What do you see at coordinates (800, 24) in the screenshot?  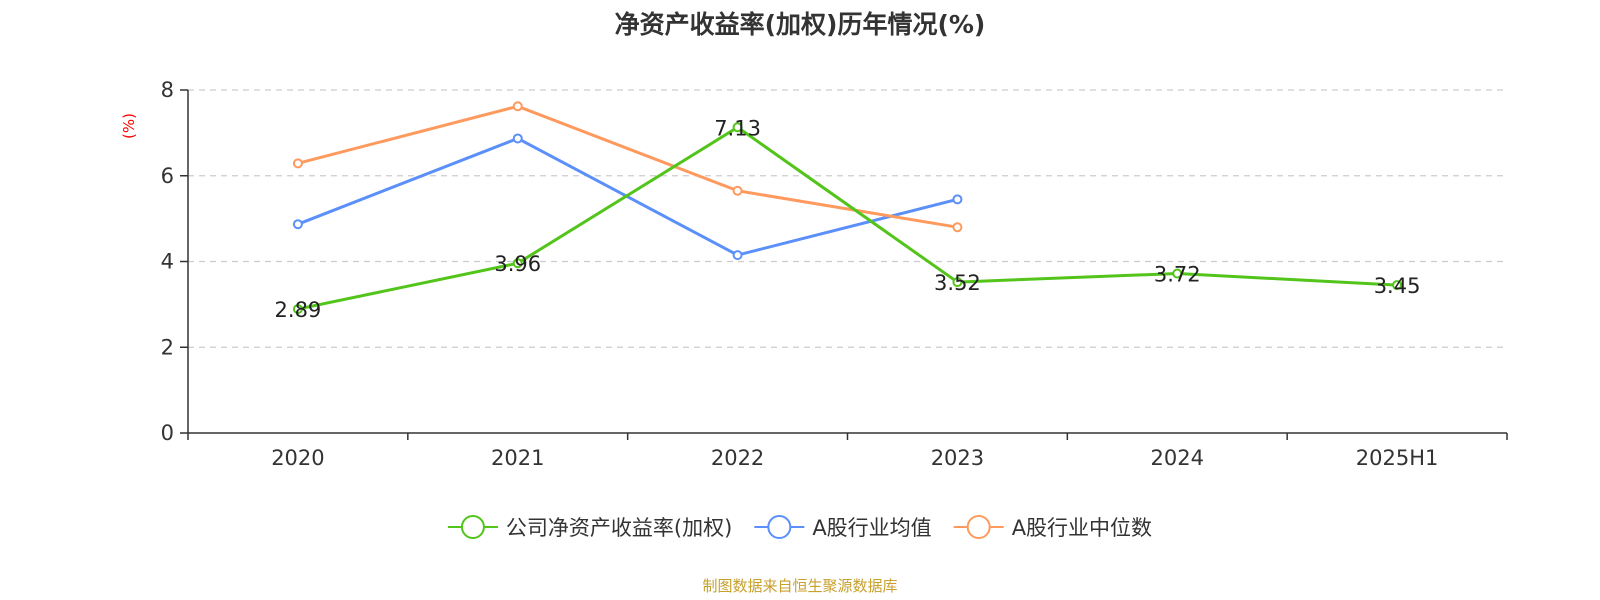 I see `chart-title: 净资产收益率(加权)历年情况(%)` at bounding box center [800, 24].